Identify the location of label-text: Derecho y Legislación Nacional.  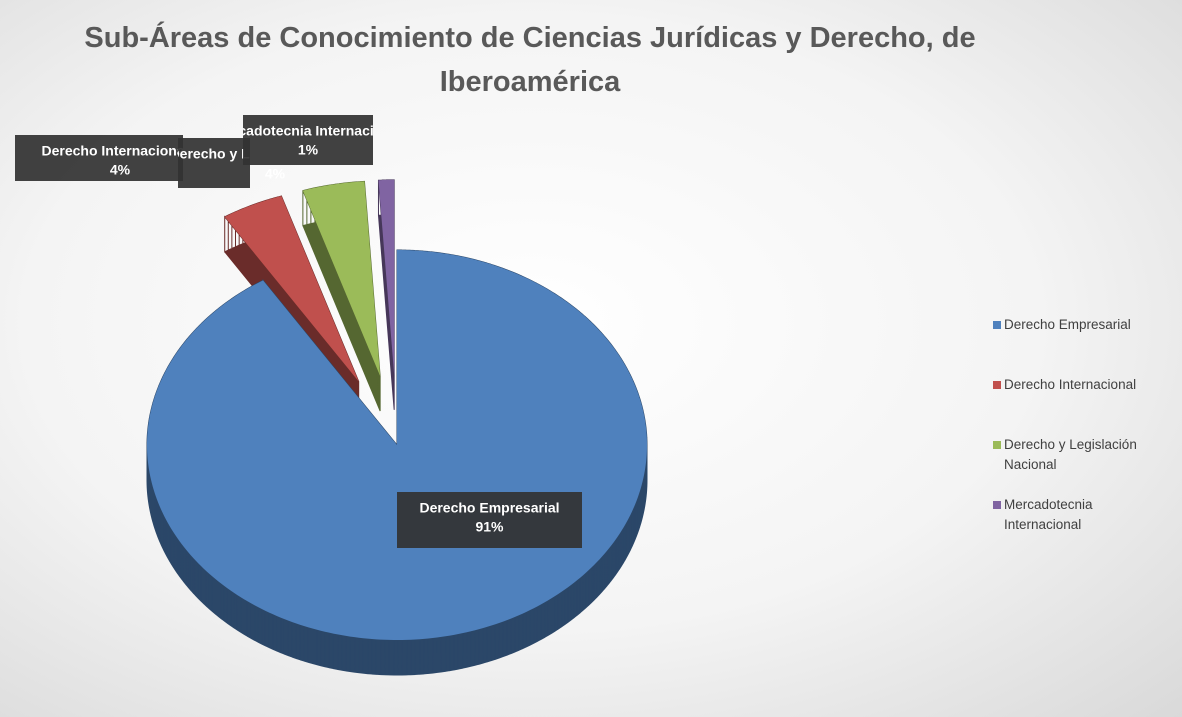
(275, 154).